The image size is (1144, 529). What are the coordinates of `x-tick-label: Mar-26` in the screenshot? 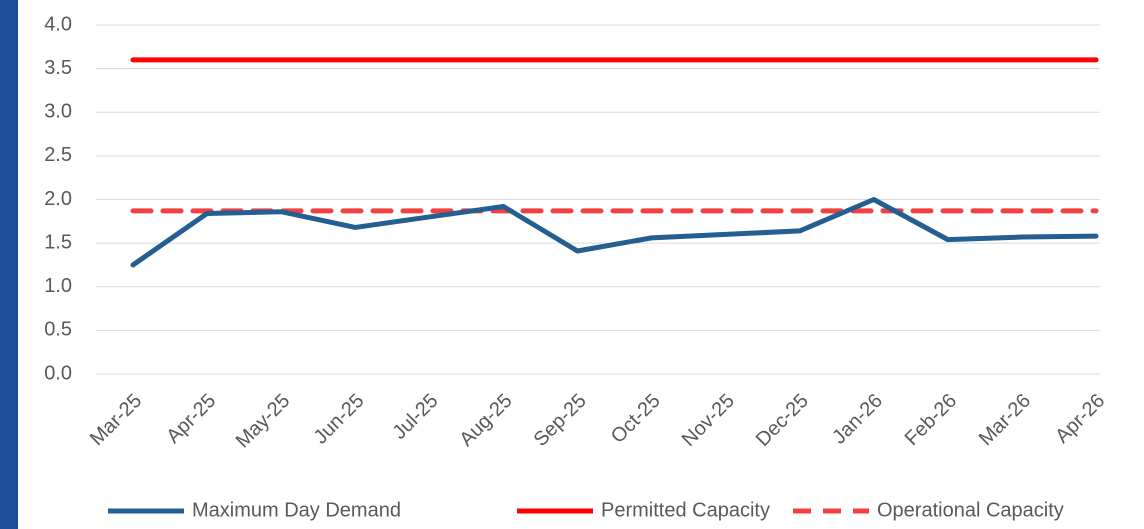 It's located at (1005, 420).